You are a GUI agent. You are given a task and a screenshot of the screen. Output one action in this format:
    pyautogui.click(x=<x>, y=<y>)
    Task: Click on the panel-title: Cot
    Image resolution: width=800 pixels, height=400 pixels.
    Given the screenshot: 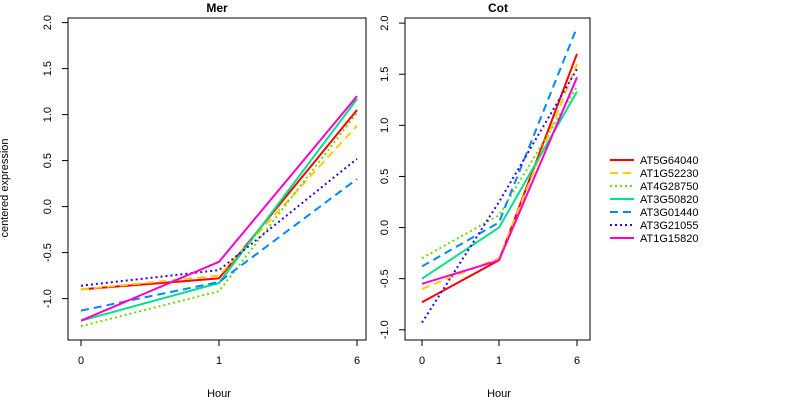 What is the action you would take?
    pyautogui.click(x=498, y=8)
    